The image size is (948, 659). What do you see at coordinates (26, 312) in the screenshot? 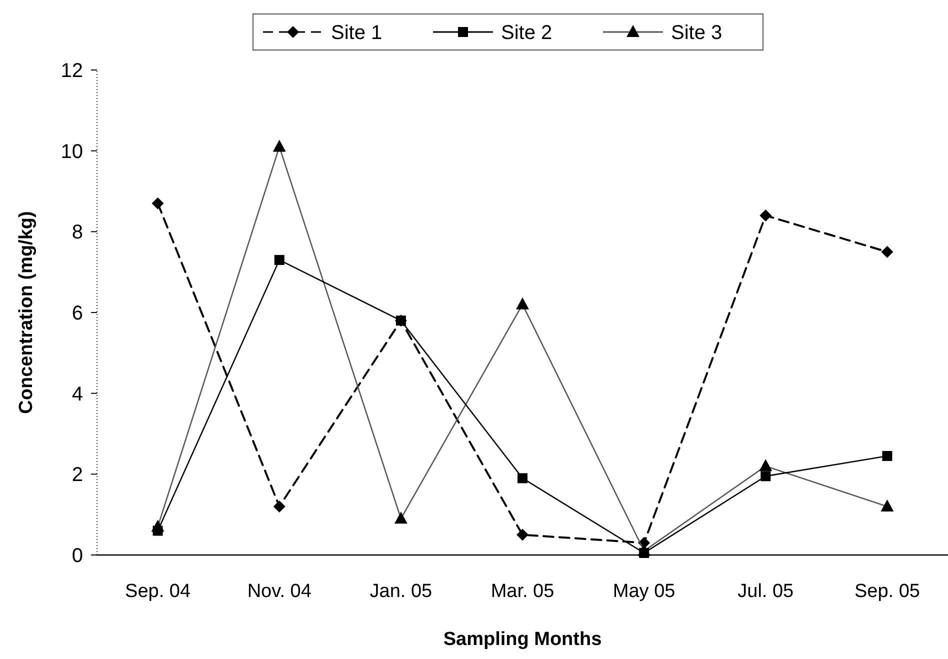
I see `y-axis-title: Concentration (mg/kg)` at bounding box center [26, 312].